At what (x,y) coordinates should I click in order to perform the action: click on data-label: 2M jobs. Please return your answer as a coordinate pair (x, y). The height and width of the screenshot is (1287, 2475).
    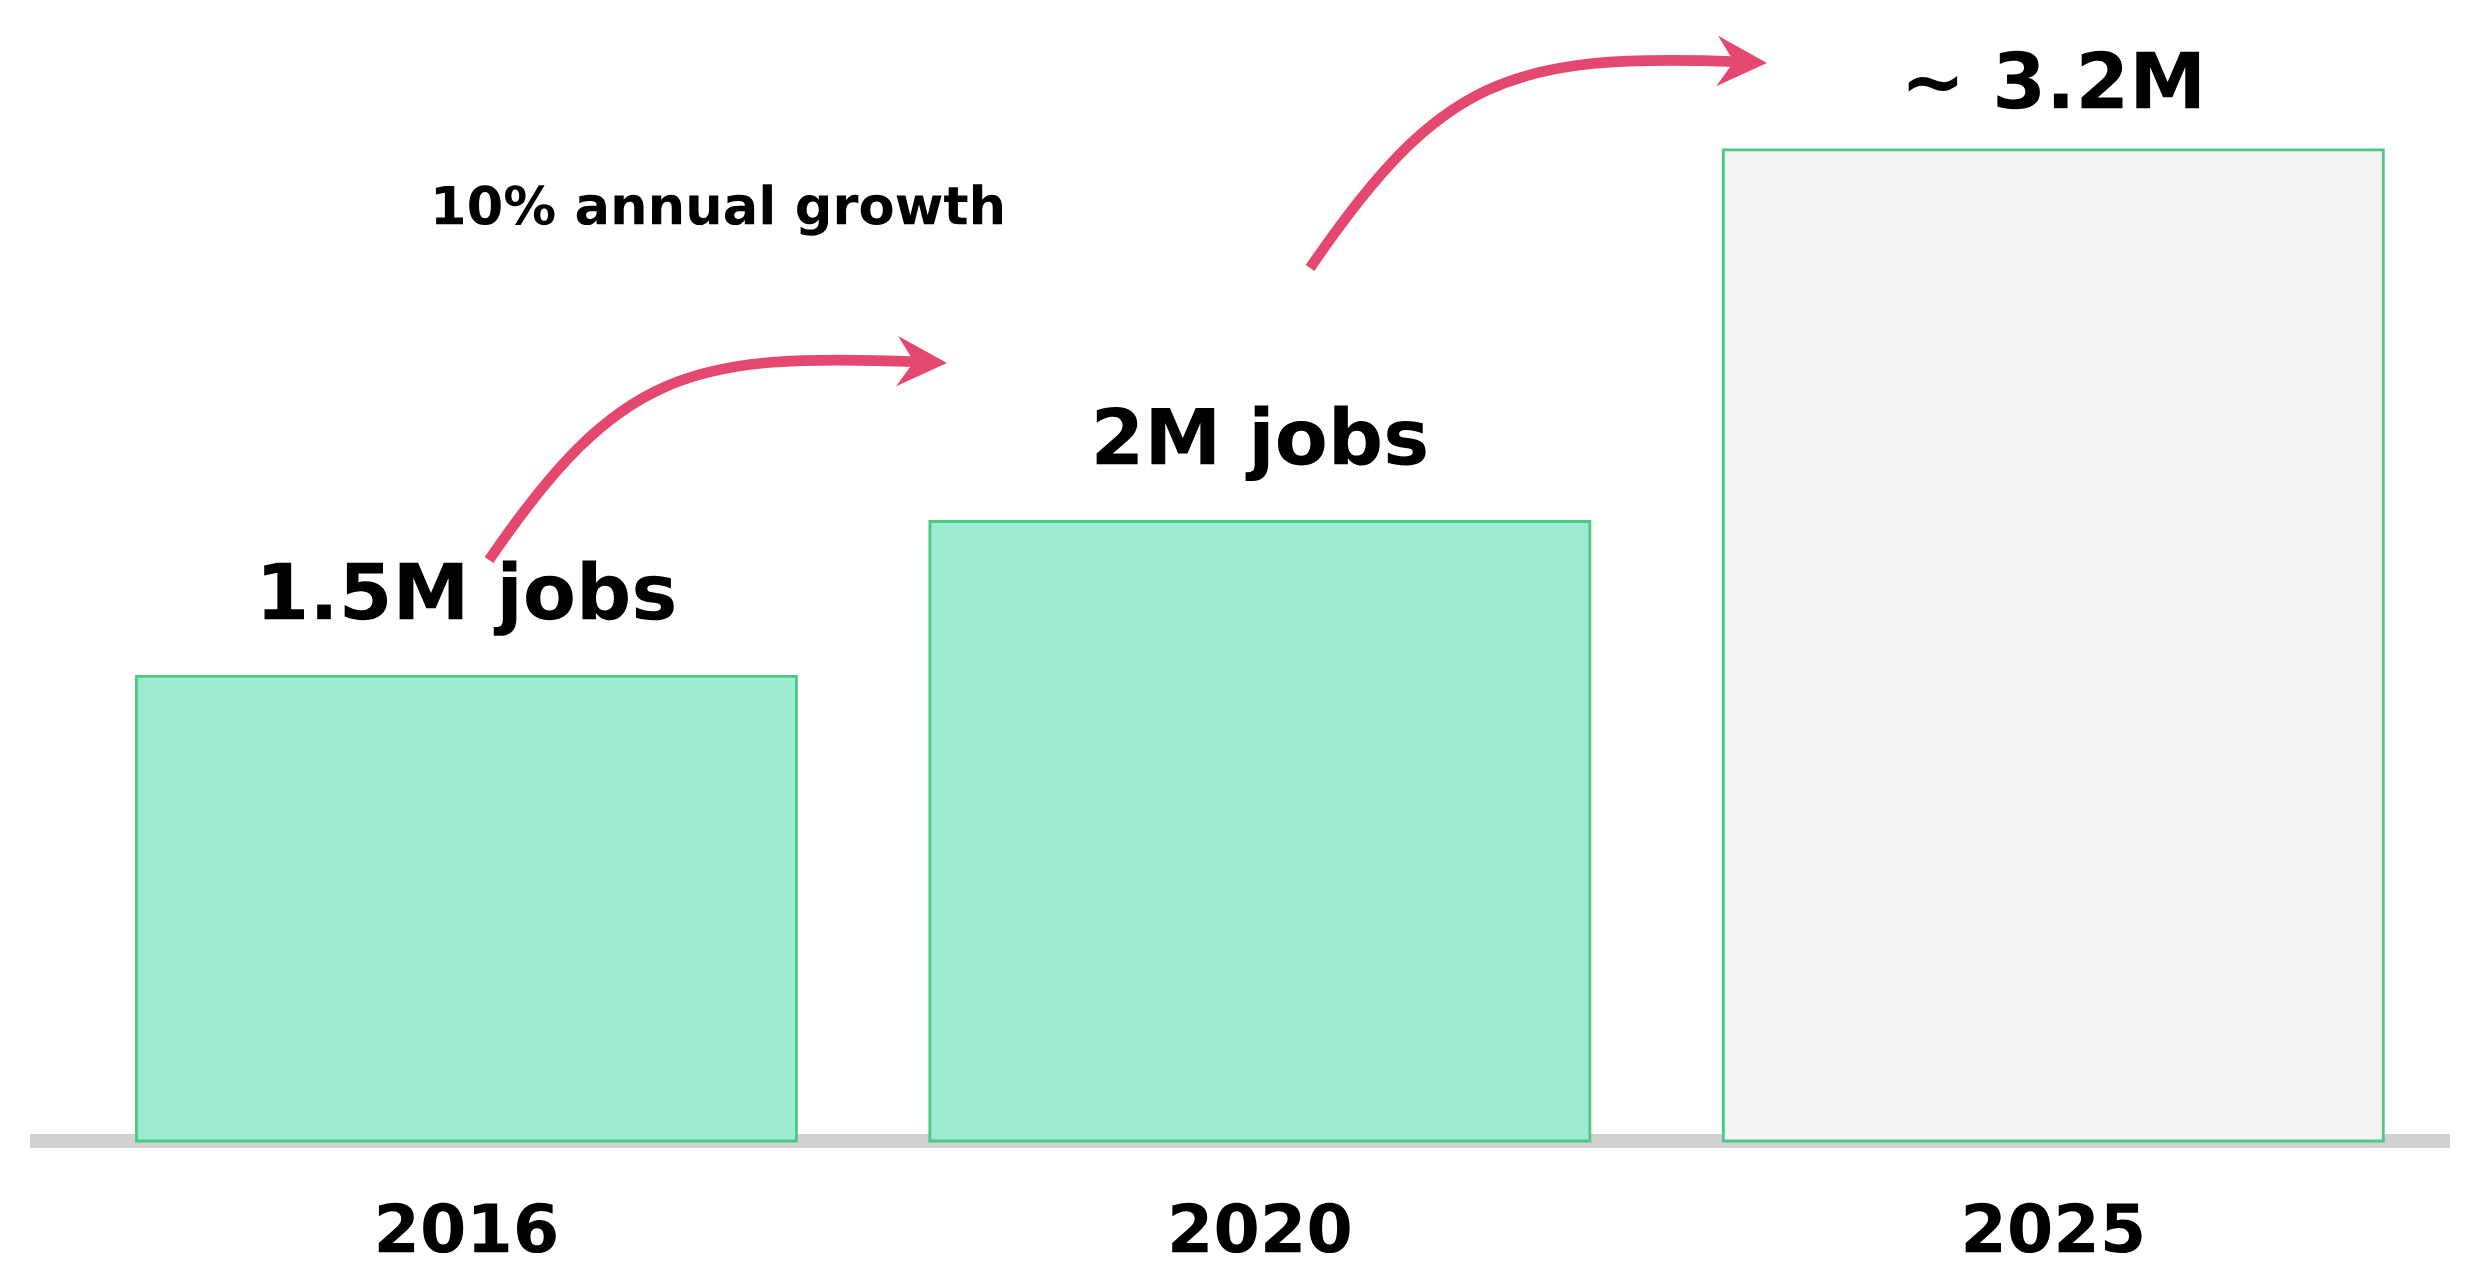
    Looking at the image, I should click on (1261, 443).